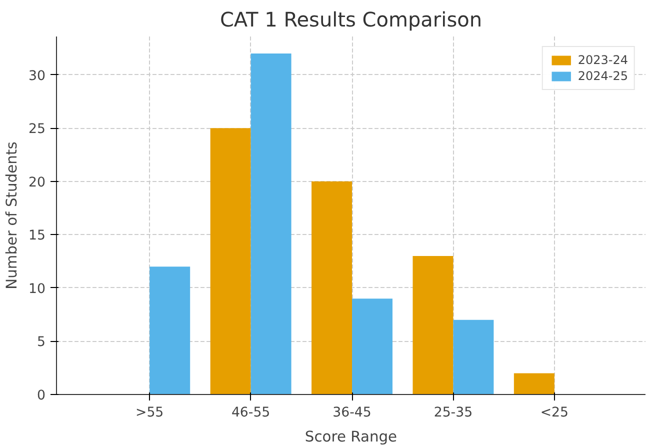 The height and width of the screenshot is (448, 650). I want to click on x-tick-label: >55, so click(150, 413).